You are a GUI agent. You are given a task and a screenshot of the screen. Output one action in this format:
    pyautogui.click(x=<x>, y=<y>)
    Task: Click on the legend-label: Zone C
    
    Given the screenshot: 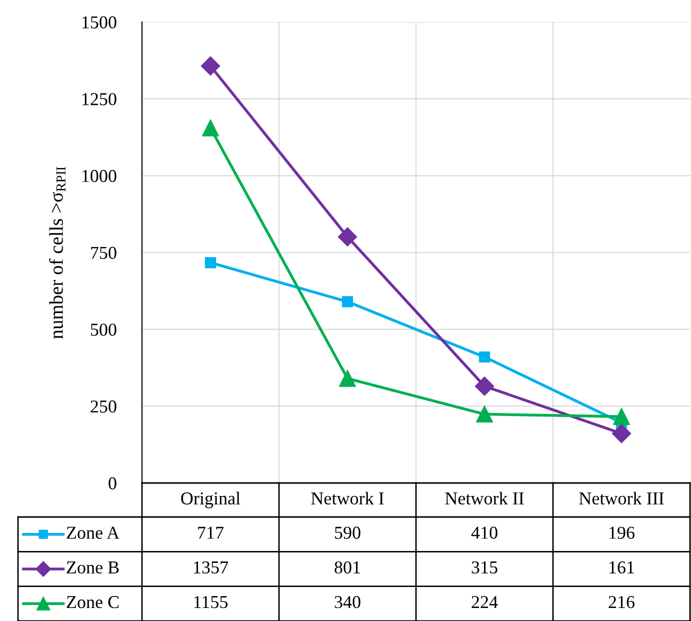 What is the action you would take?
    pyautogui.click(x=92, y=602)
    